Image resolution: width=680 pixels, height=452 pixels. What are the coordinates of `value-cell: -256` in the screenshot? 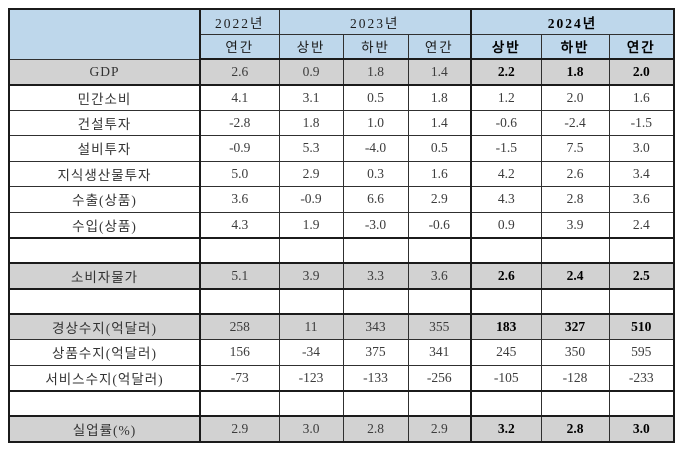 It's located at (439, 378).